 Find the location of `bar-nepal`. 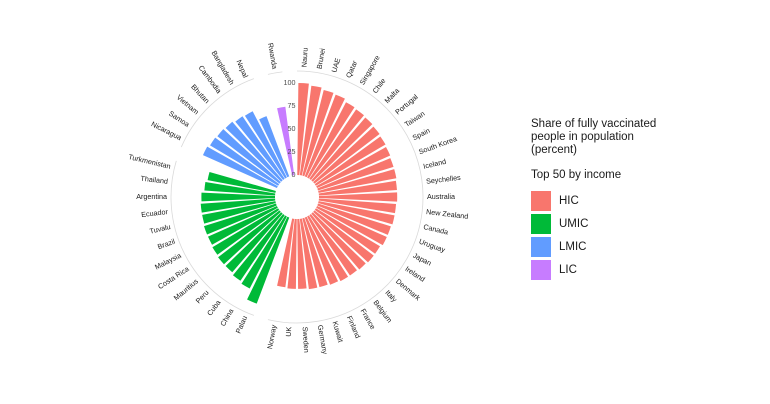

bar-nepal is located at coordinates (274, 147).